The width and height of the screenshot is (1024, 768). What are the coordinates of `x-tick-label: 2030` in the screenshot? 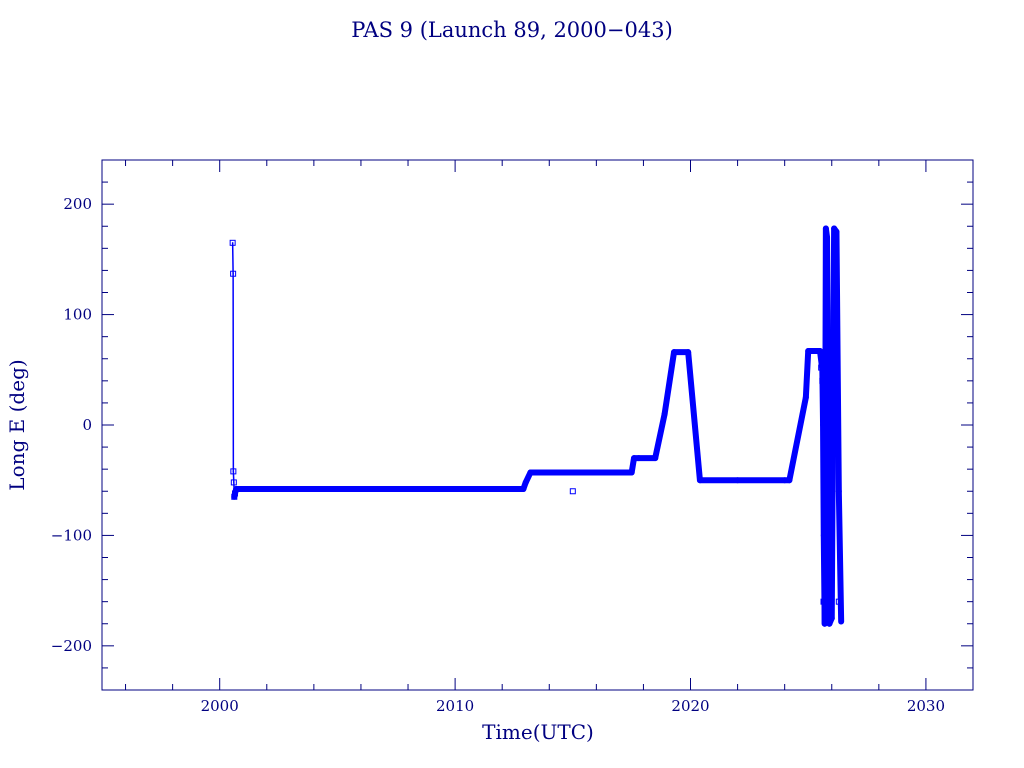 It's located at (926, 706).